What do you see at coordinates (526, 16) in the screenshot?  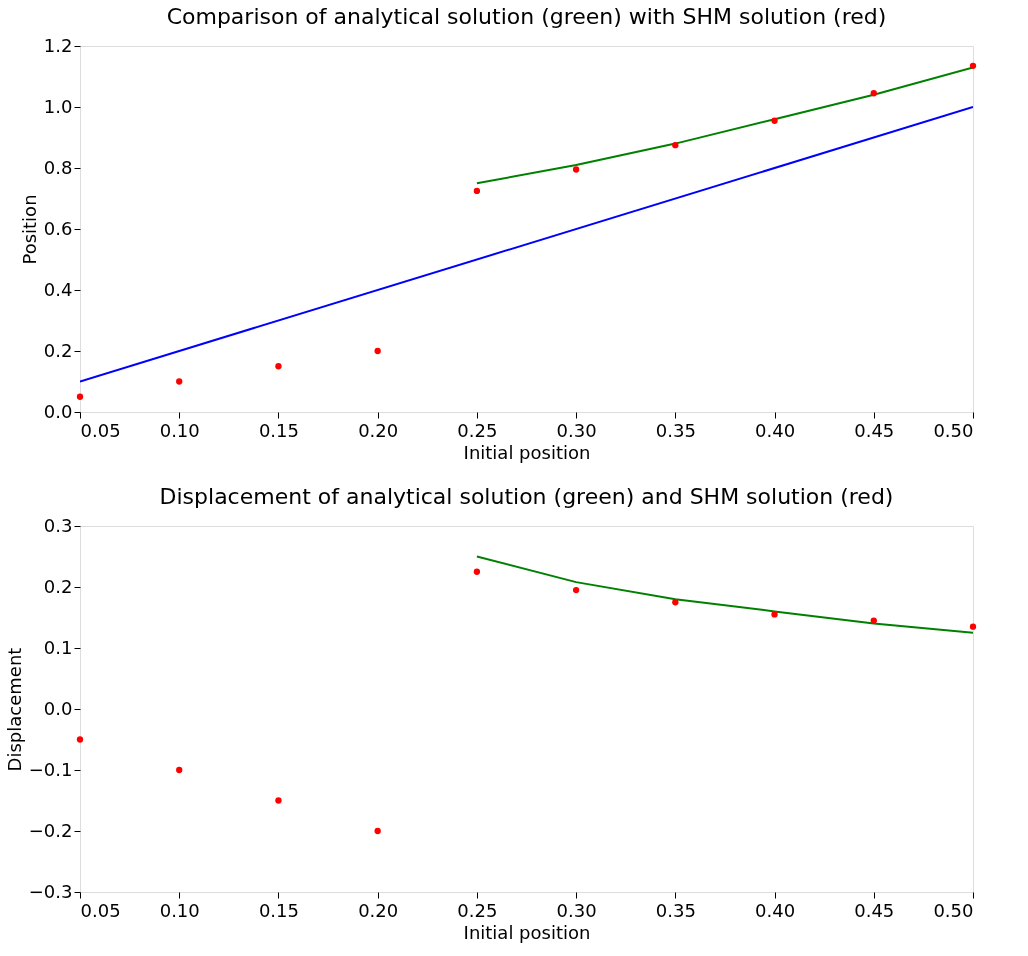 I see `chart-title: Comparison of analytical solution (green) with SHM solution (red)` at bounding box center [526, 16].